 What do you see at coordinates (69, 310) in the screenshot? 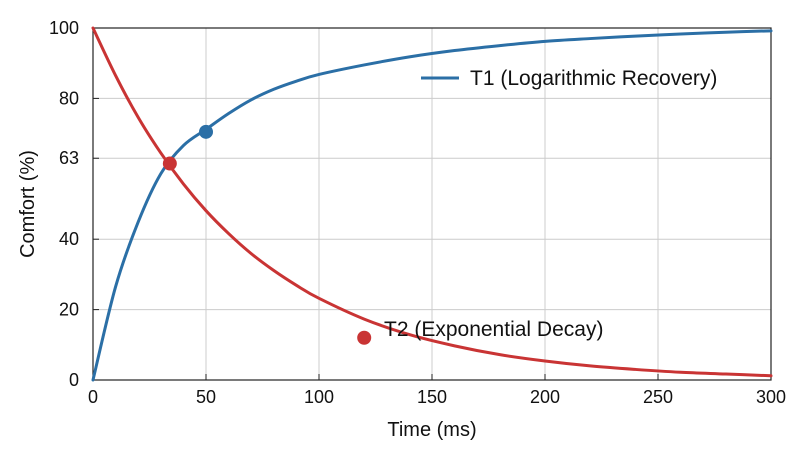
I see `y-tick-label: 20` at bounding box center [69, 310].